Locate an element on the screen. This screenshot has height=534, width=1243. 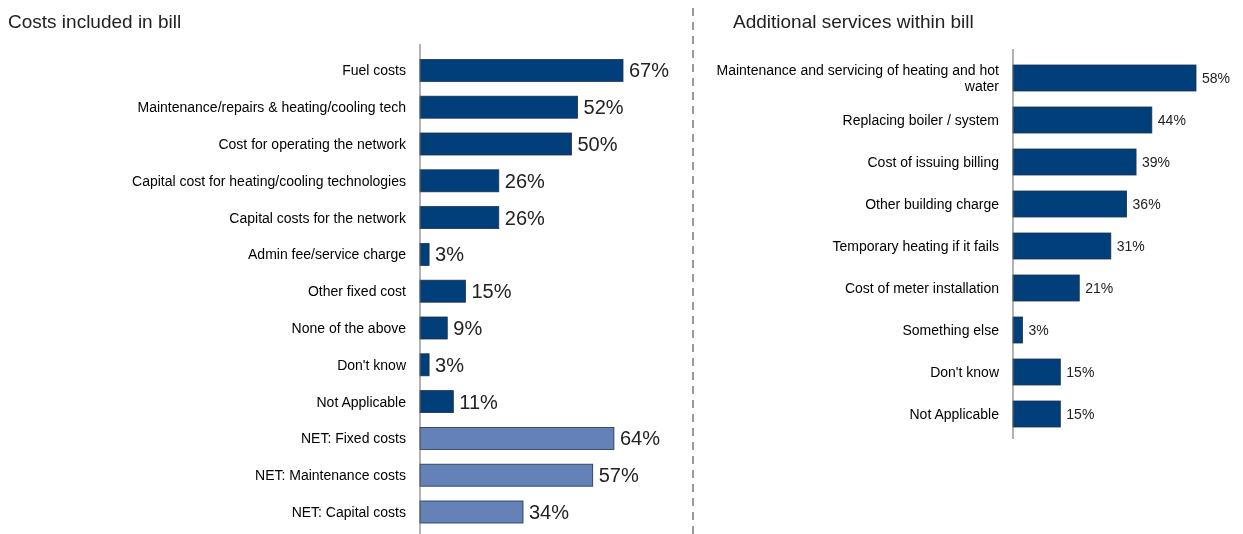
y-tick-label: Cost of issuing billing is located at coordinates (933, 161).